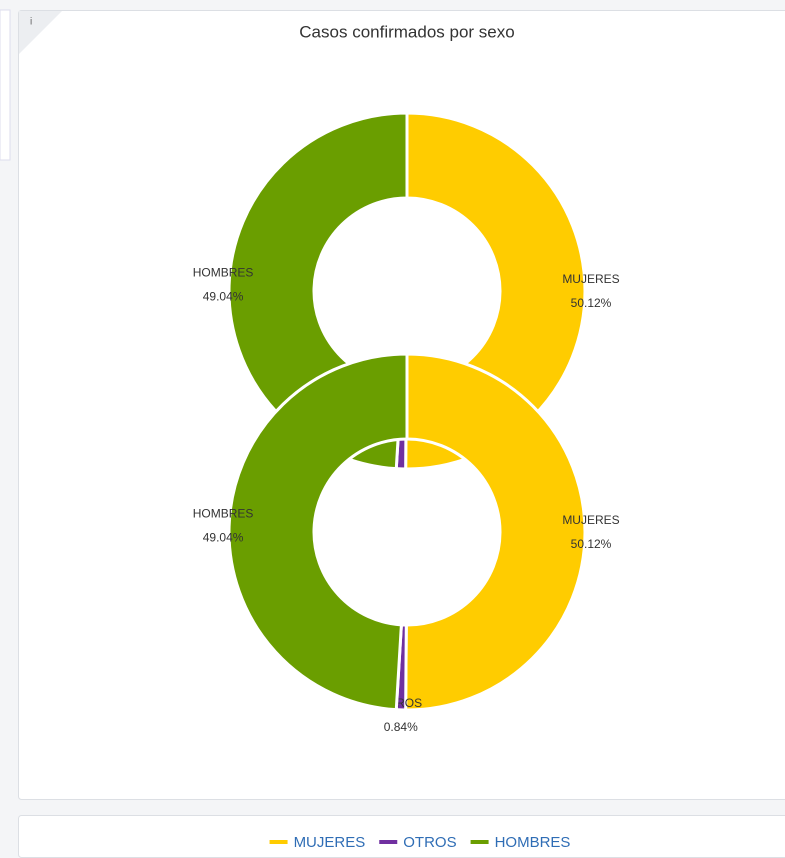 The height and width of the screenshot is (858, 785). Describe the element at coordinates (429, 842) in the screenshot. I see `legend-label: OTROS` at that location.